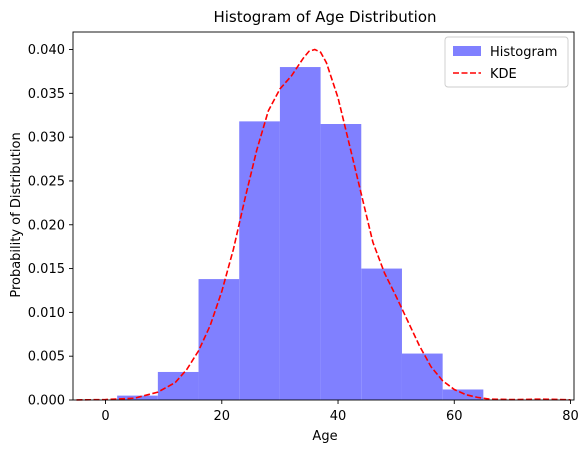 The width and height of the screenshot is (585, 453). I want to click on x-axis-label: Age, so click(324, 436).